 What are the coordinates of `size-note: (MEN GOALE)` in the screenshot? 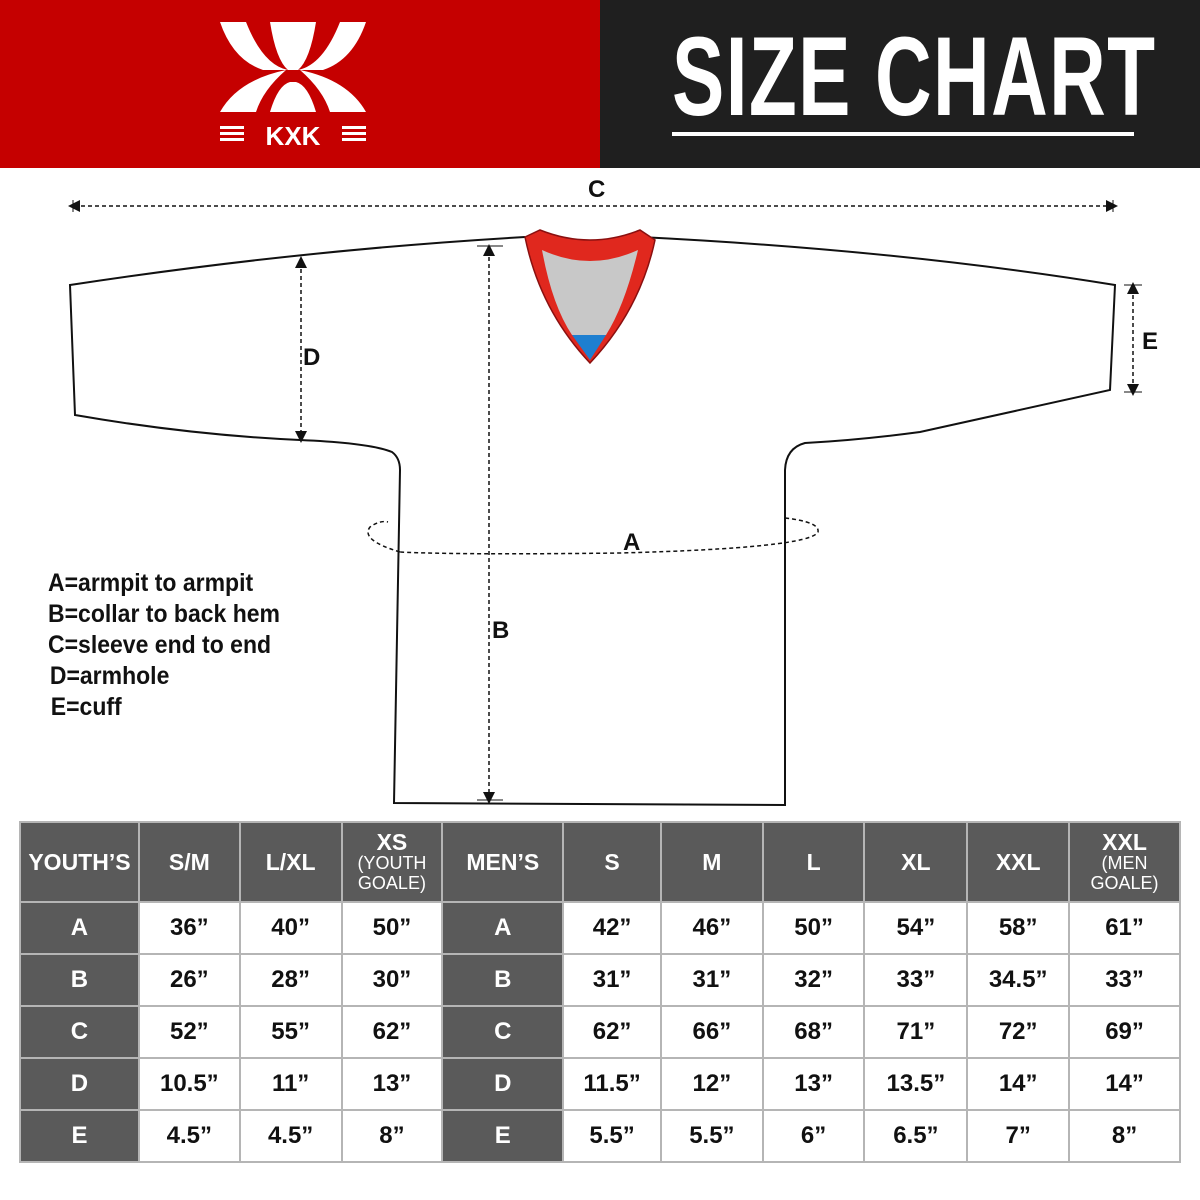 It's located at (1124, 873).